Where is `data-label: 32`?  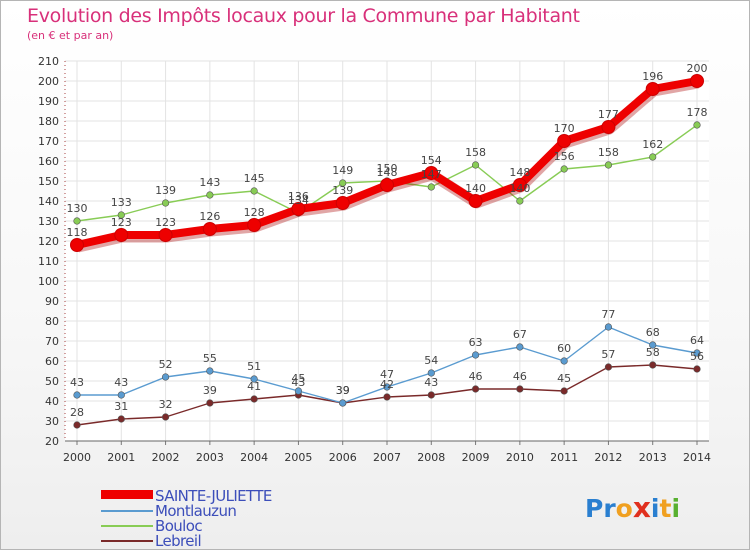
data-label: 32 is located at coordinates (166, 404).